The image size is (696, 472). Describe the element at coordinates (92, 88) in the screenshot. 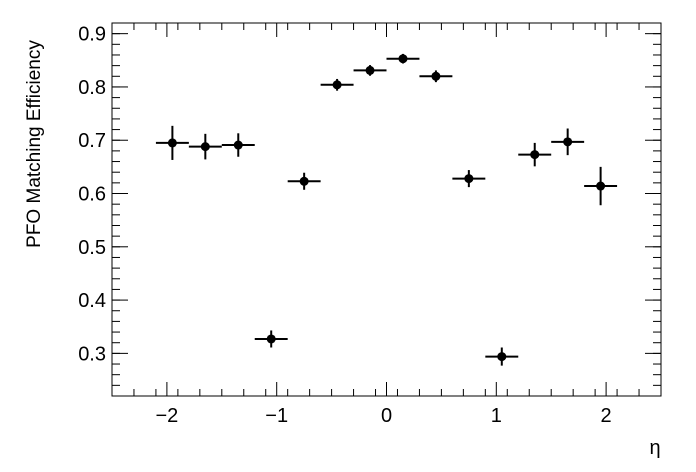

I see `y-tick-label: 0.8` at that location.